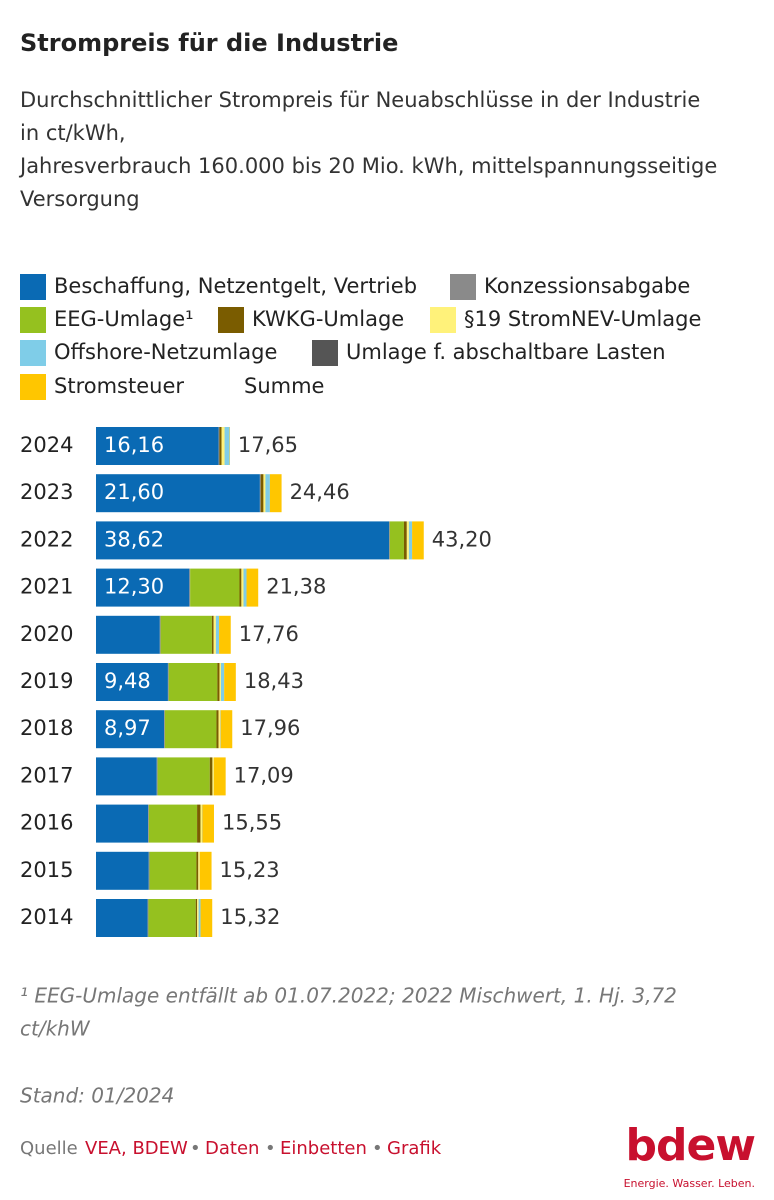  I want to click on subtitle: Versorgung, so click(80, 199).